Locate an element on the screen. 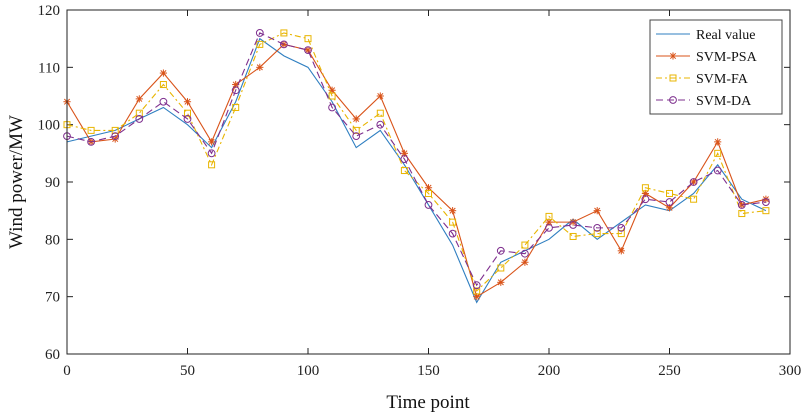 The width and height of the screenshot is (809, 415). y-tick-labels: 60 70 80 90 100 110 120 is located at coordinates (49, 183).